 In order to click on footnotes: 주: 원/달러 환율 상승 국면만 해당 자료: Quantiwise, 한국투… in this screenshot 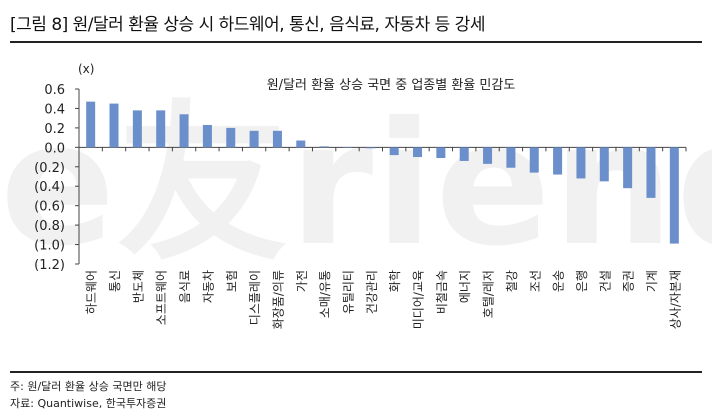, I will do `click(88, 395)`.